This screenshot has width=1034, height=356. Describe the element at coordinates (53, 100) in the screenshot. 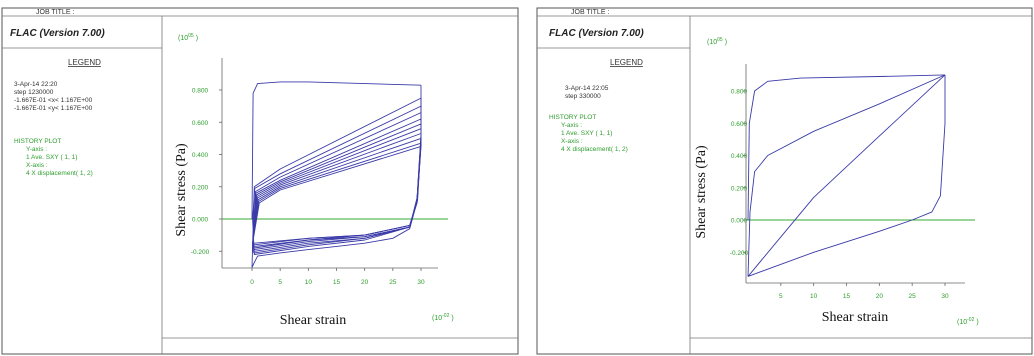

I see `legend-line: -1.667E-01 <x< 1.167E+00` at that location.